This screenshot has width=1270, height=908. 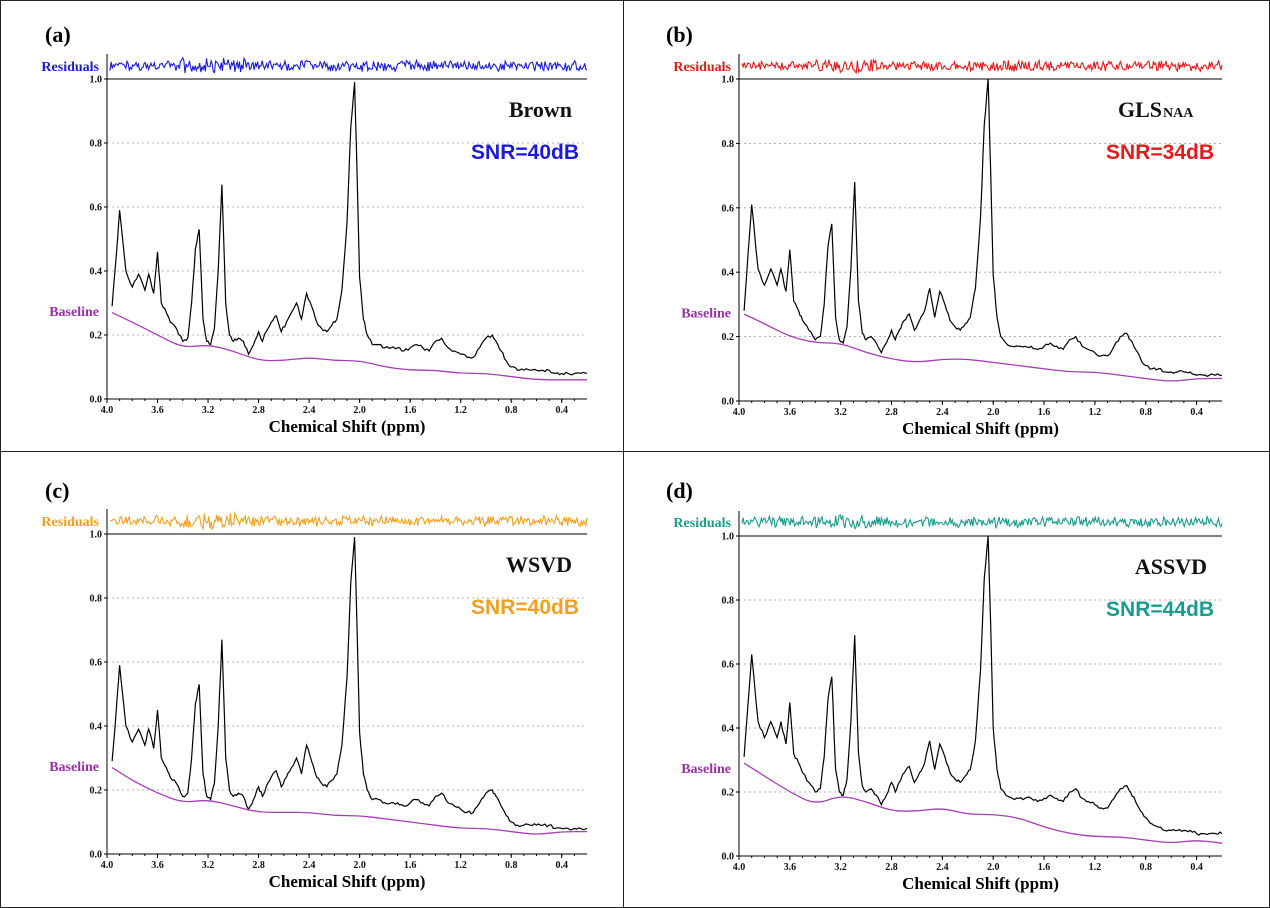 I want to click on snr-label: SNR=34dB, so click(x=1160, y=152).